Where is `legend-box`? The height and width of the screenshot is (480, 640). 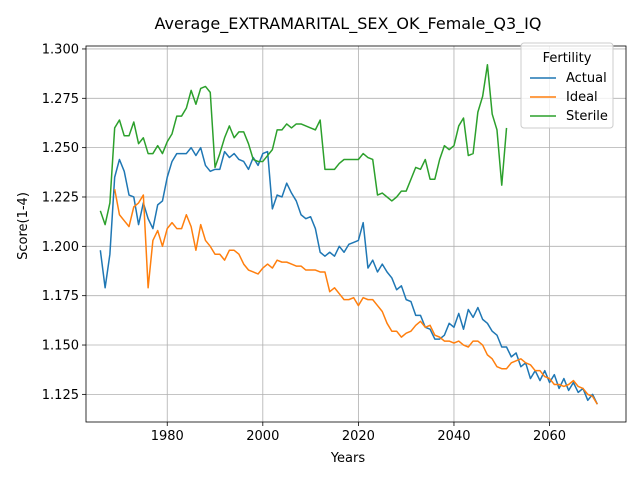
legend-box is located at coordinates (567, 85).